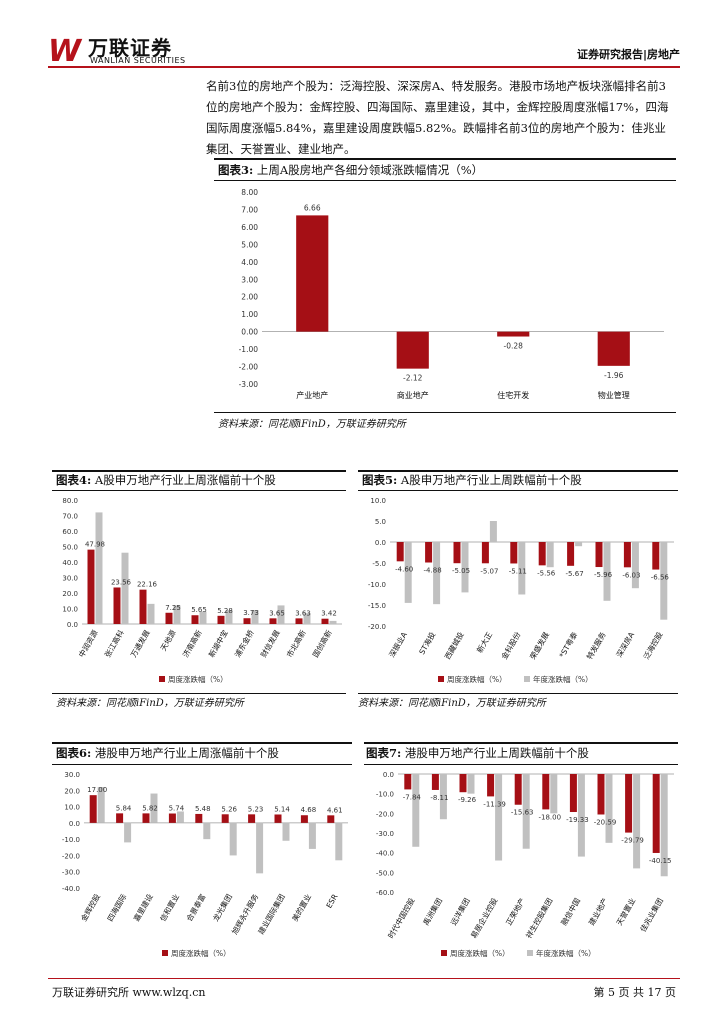  I want to click on fig7-category-label: 时代中国控股, so click(400, 918).